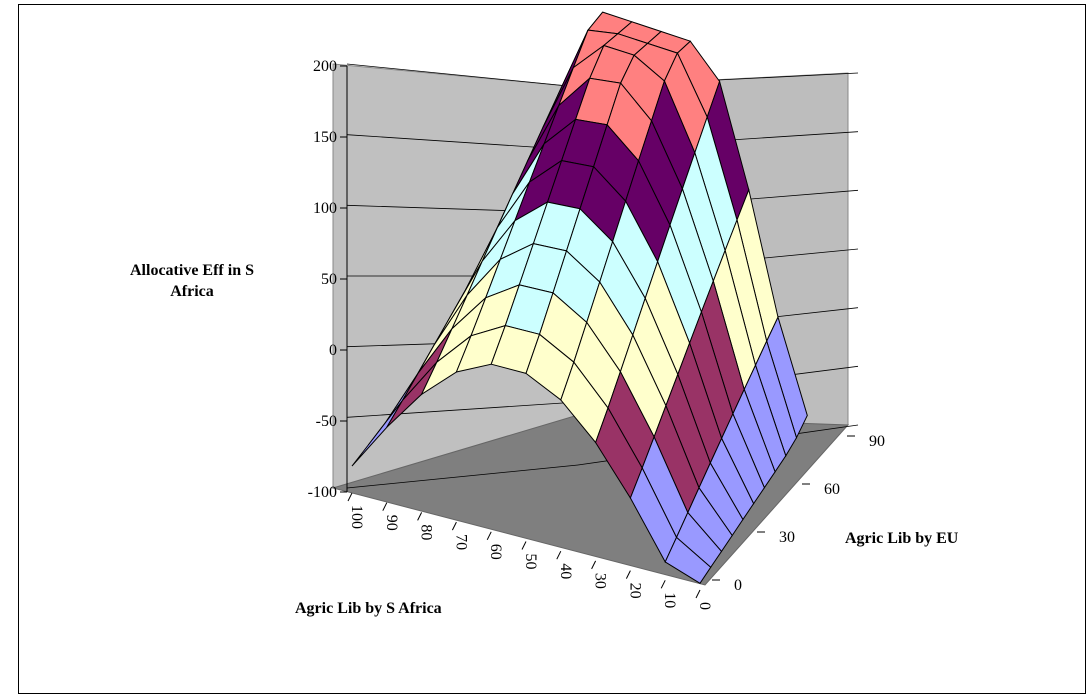 Image resolution: width=1089 pixels, height=694 pixels. What do you see at coordinates (787, 537) in the screenshot?
I see `y-tick-label: 30` at bounding box center [787, 537].